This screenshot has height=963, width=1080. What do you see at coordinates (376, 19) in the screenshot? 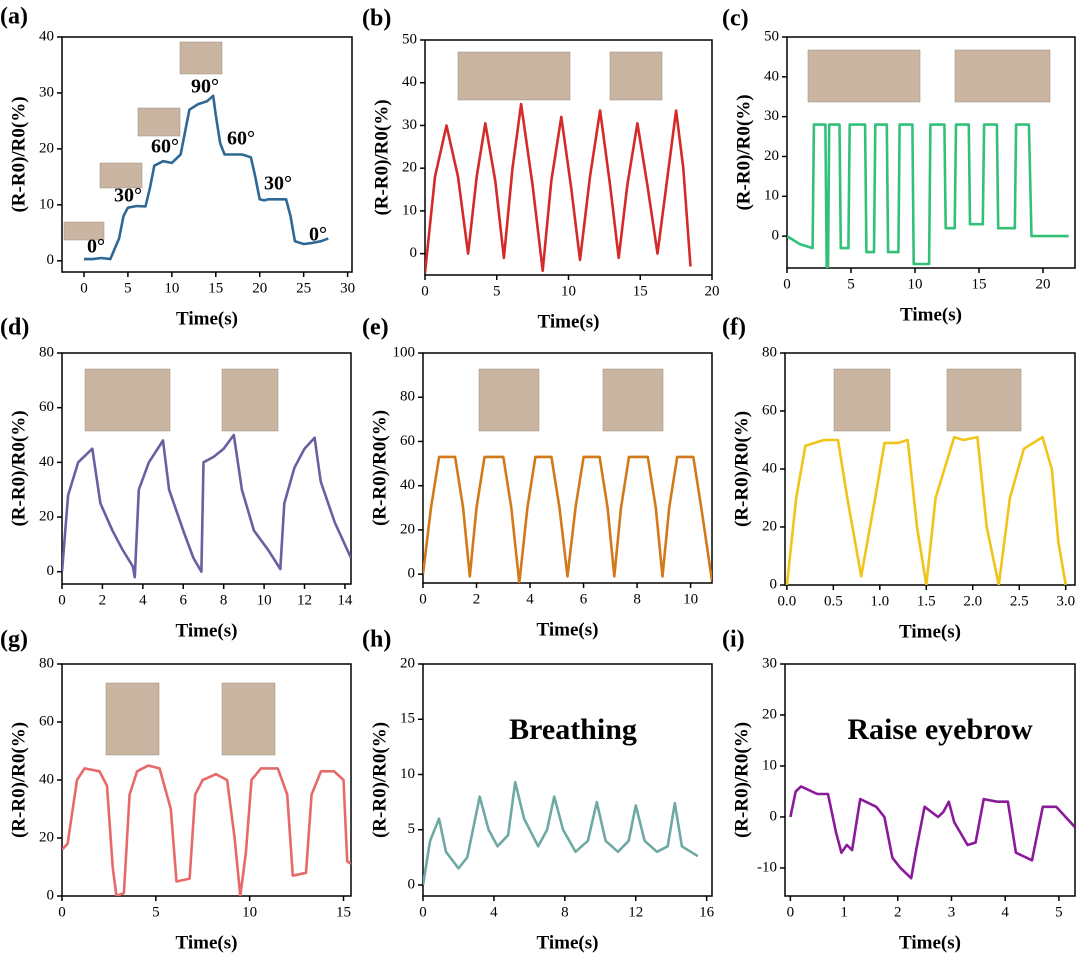
I see `panel-label: (b)` at bounding box center [376, 19].